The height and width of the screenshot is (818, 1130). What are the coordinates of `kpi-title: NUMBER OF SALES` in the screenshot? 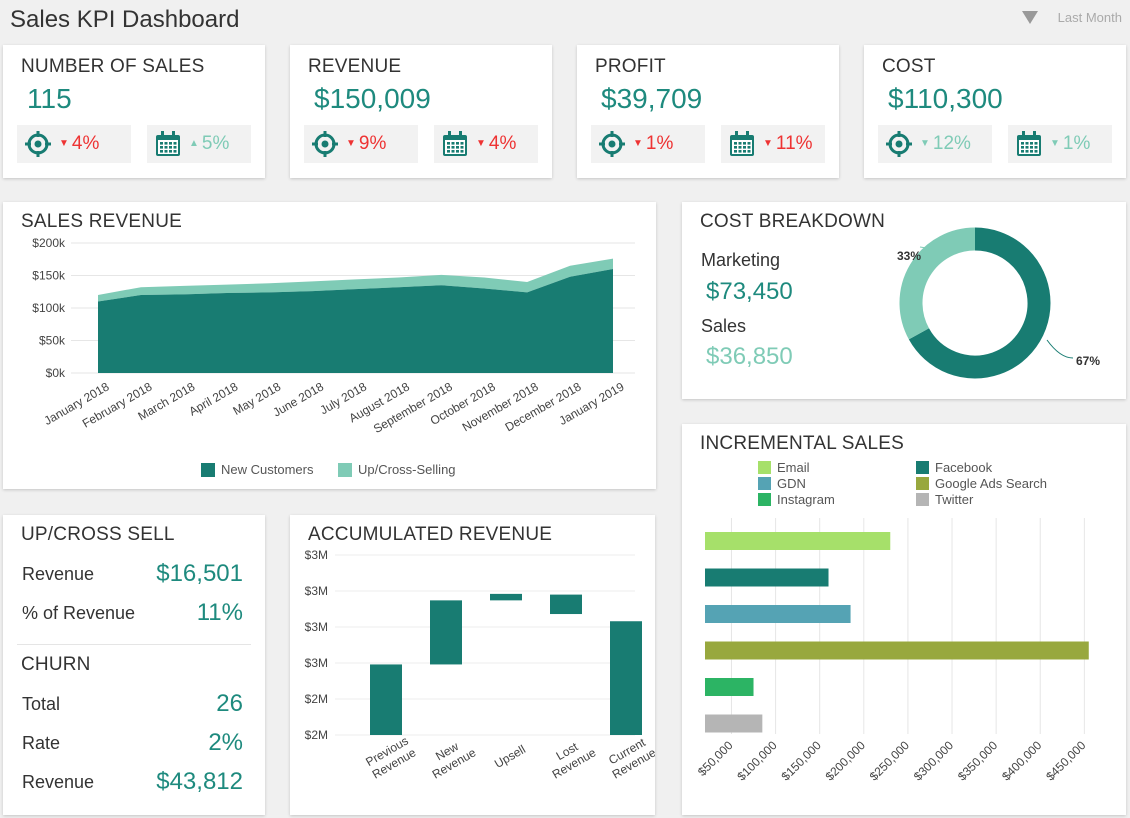 It's located at (113, 66).